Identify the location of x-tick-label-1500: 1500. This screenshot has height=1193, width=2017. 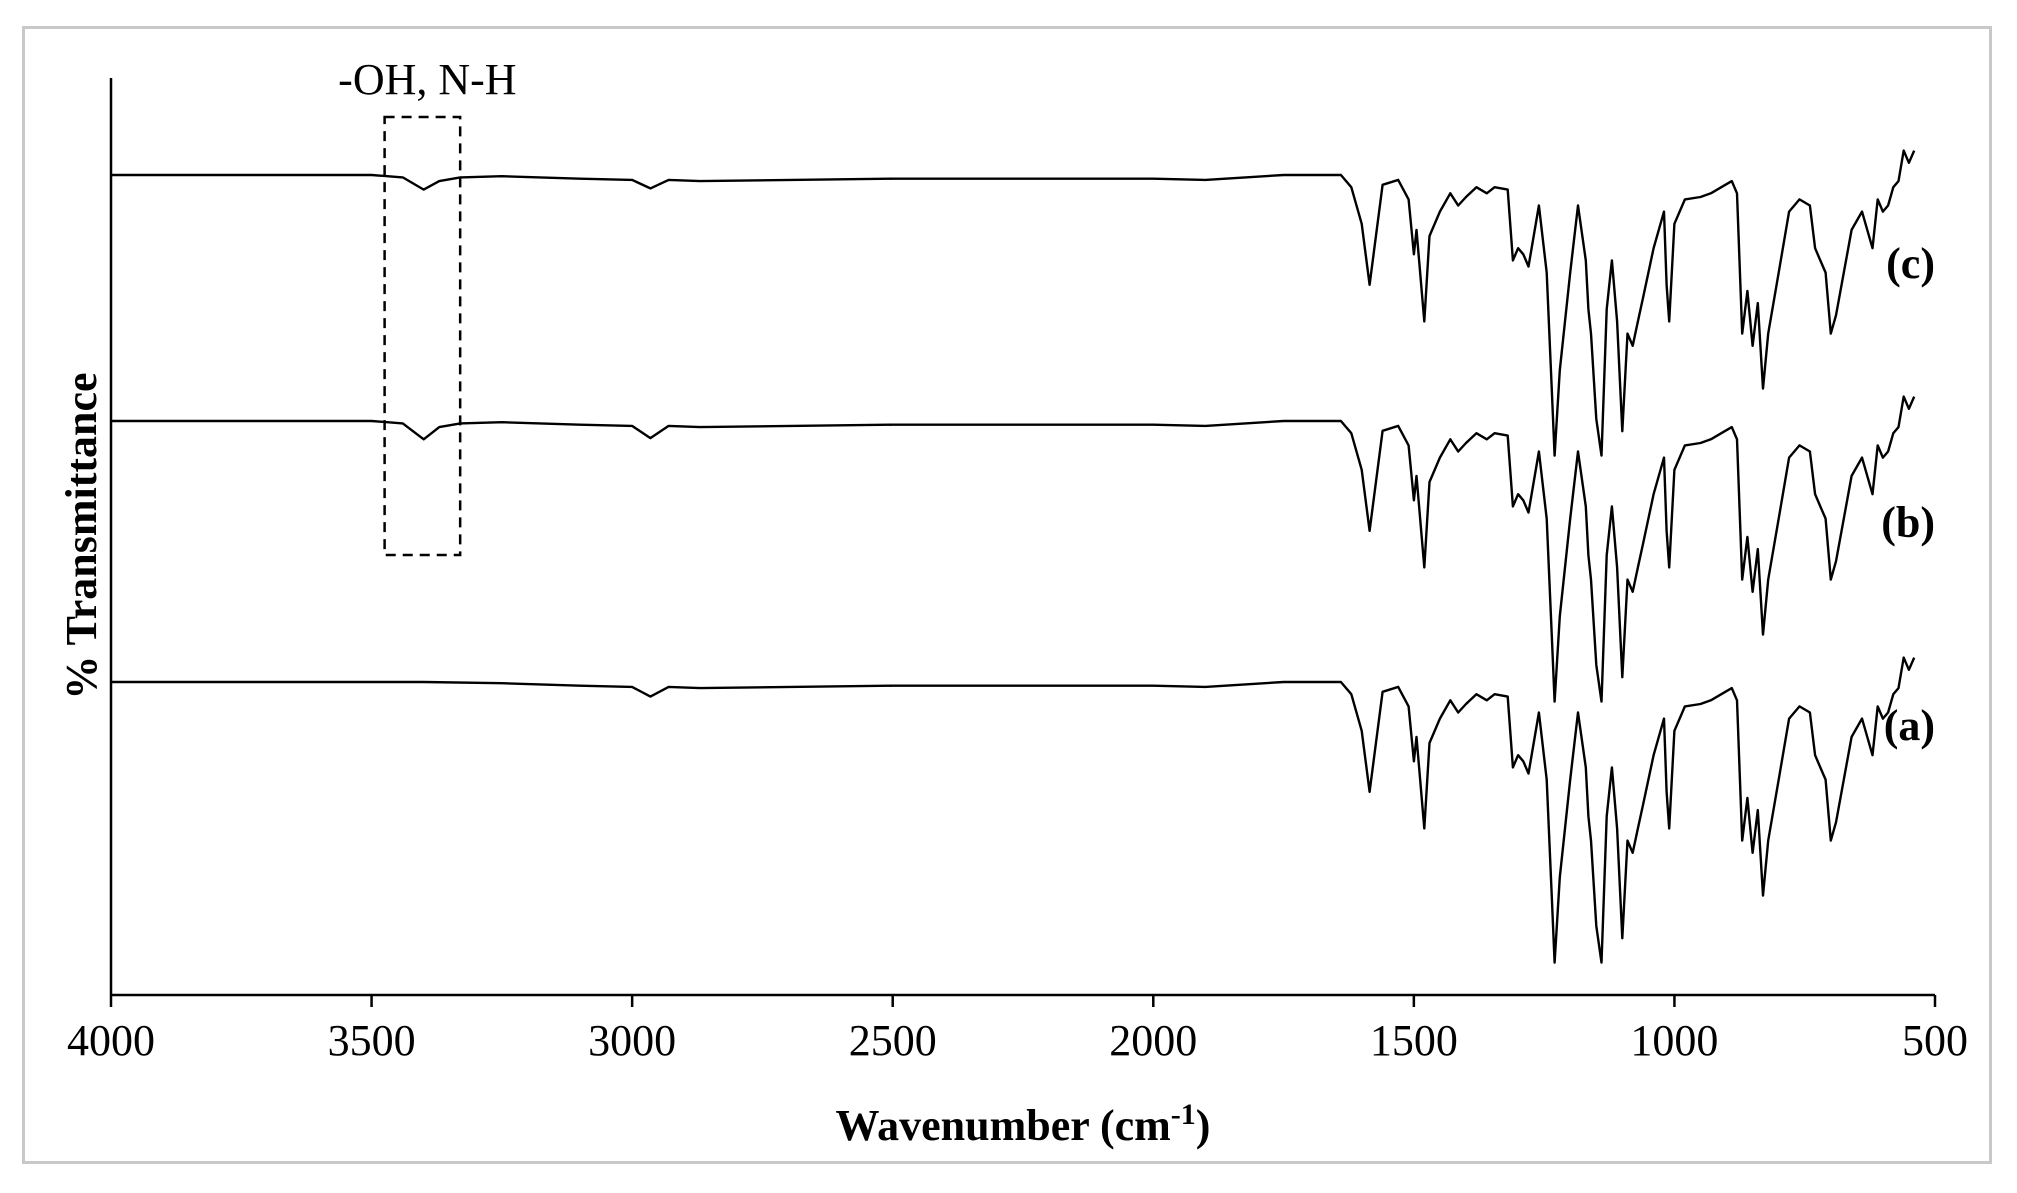
(1414, 1040).